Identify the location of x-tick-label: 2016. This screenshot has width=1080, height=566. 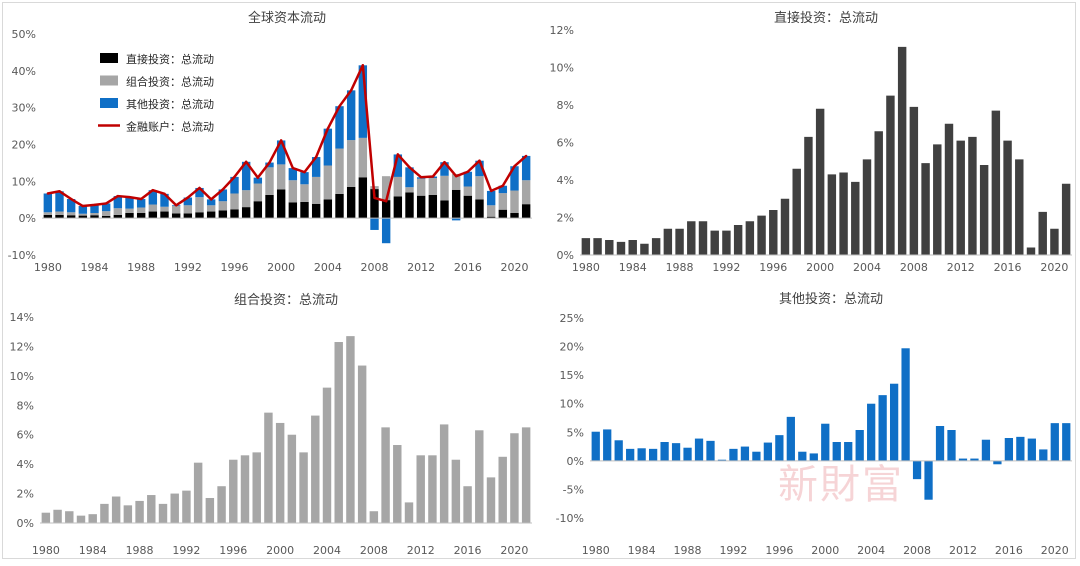
(1009, 550).